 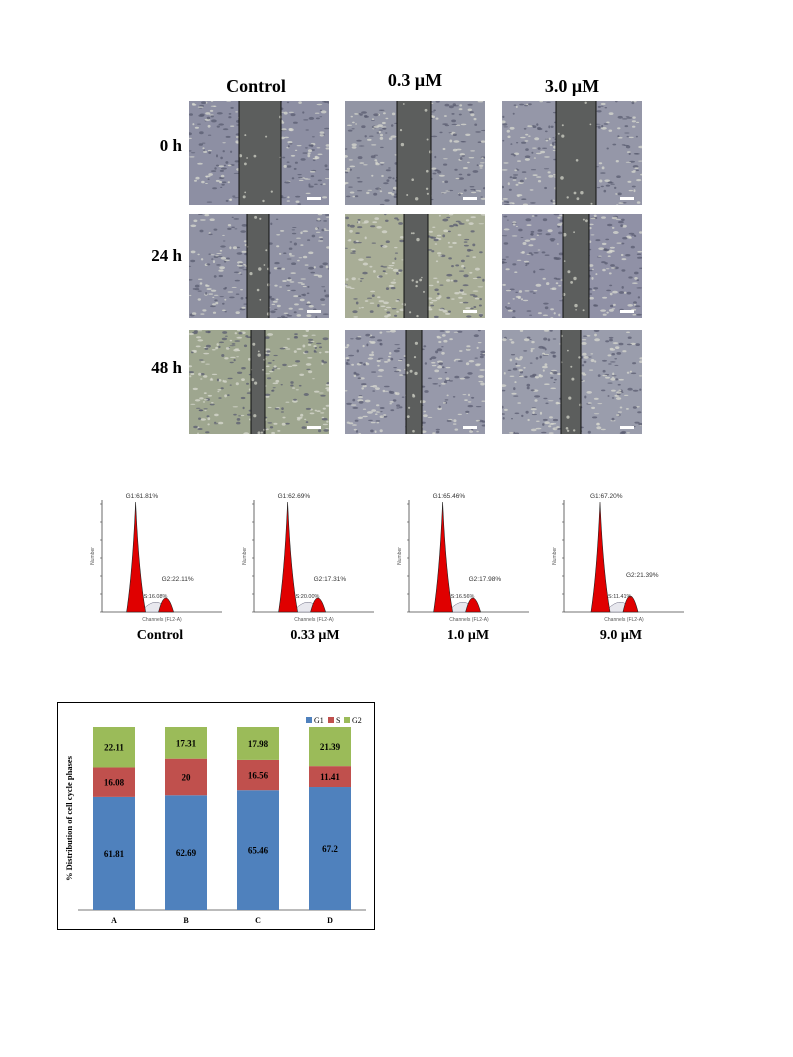 I want to click on bar-value-label: 22.11, so click(x=114, y=748).